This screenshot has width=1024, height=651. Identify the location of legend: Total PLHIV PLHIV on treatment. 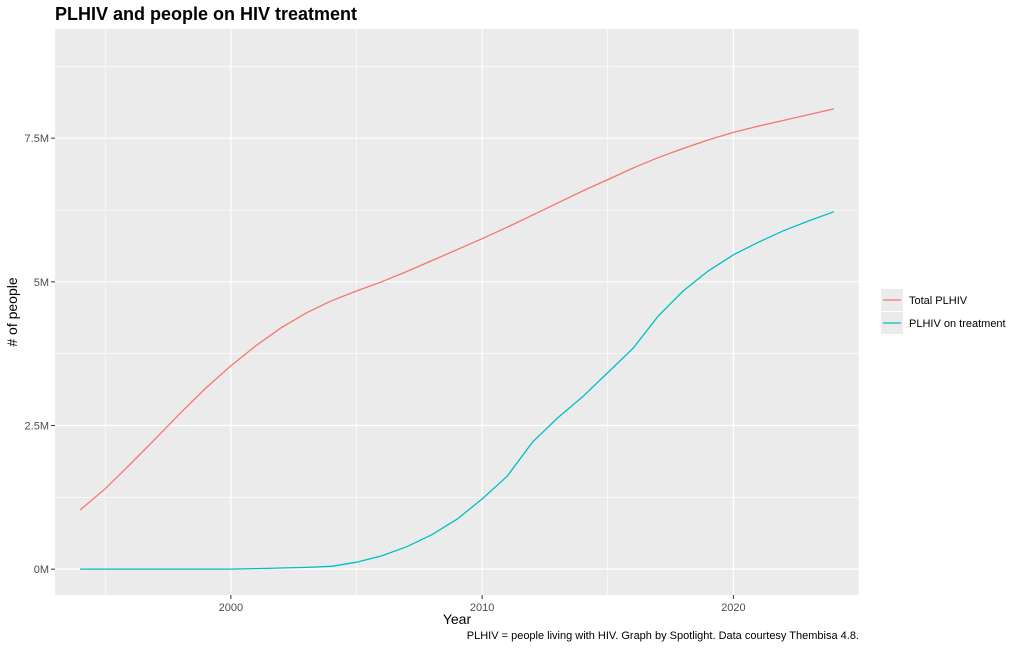
(943, 311).